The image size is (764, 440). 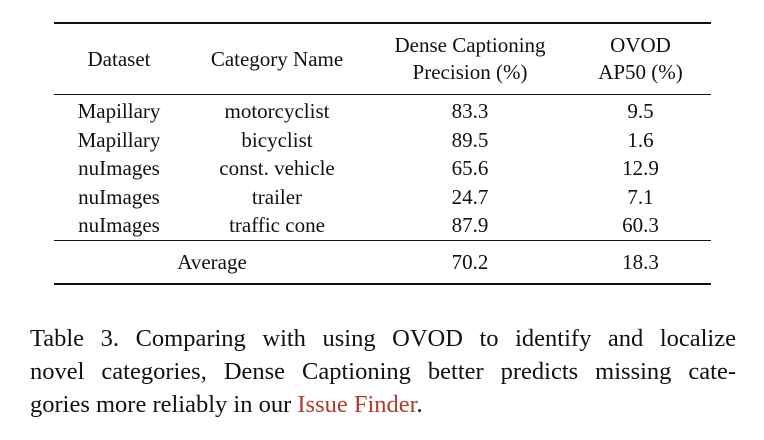 I want to click on issue-finder-link: Issue Finder, so click(x=357, y=404).